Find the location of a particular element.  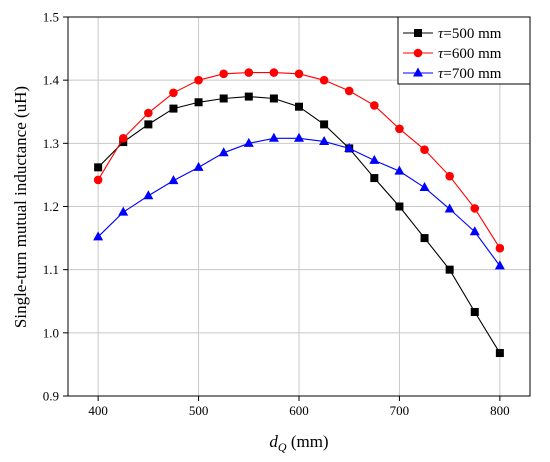

legend-value: =600 mm is located at coordinates (472, 54).